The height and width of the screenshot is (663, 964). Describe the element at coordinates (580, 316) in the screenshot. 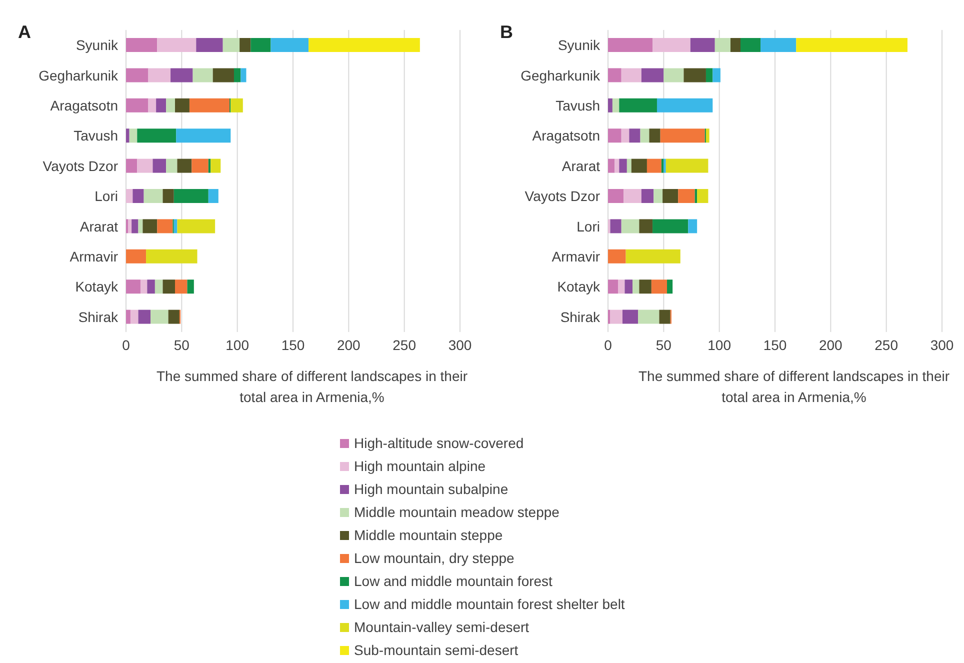

I see `y-tick-label: Shirak` at that location.